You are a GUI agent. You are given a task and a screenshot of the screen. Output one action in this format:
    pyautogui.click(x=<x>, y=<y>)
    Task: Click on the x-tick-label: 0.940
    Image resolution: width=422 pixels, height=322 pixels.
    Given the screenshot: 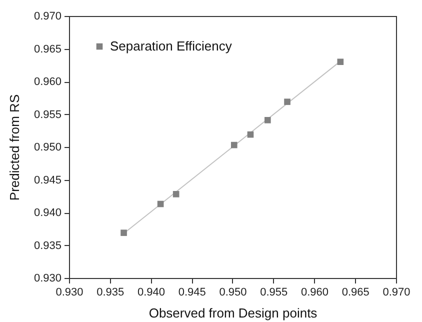 What is the action you would take?
    pyautogui.click(x=151, y=292)
    